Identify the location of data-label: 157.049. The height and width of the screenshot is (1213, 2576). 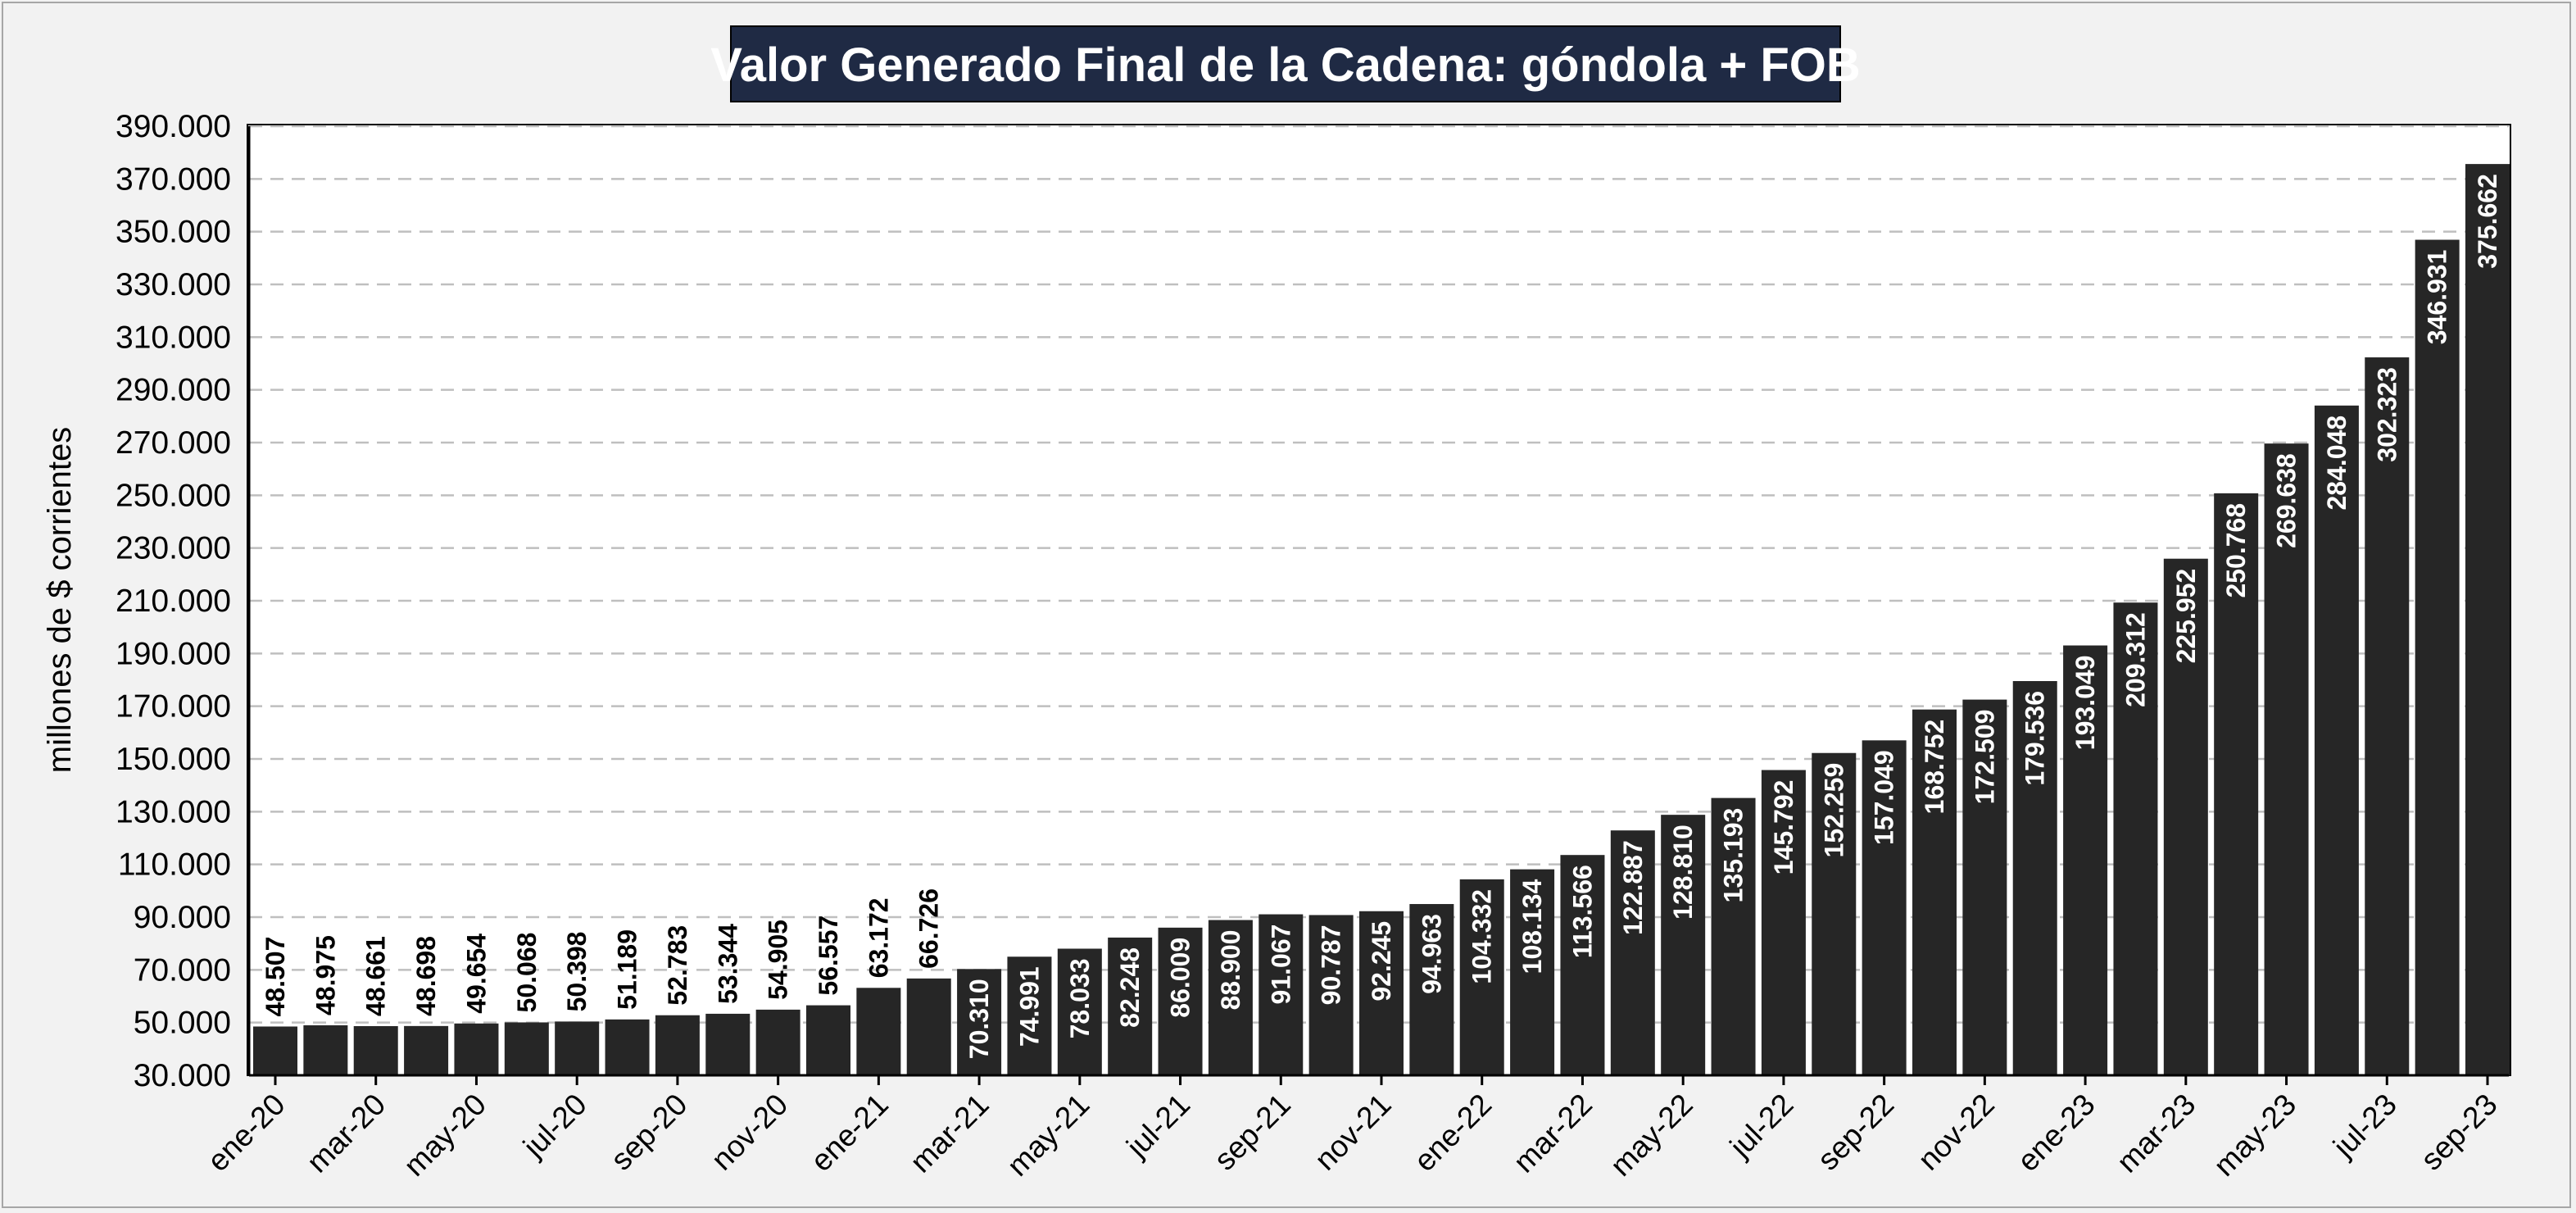
(1884, 797).